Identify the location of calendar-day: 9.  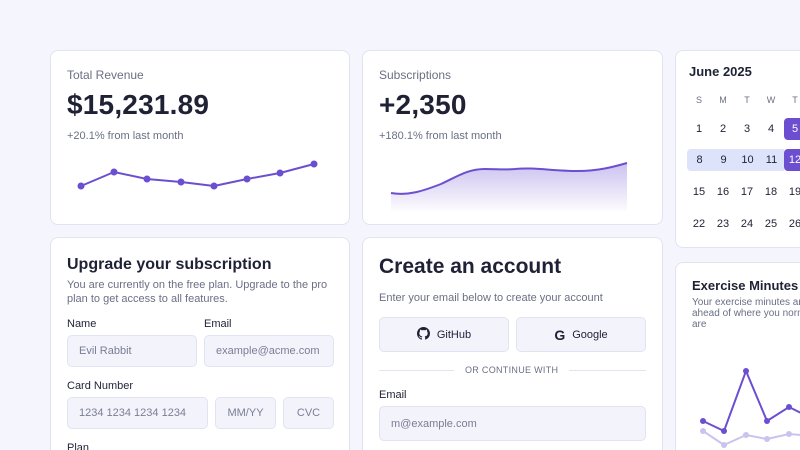
(723, 160).